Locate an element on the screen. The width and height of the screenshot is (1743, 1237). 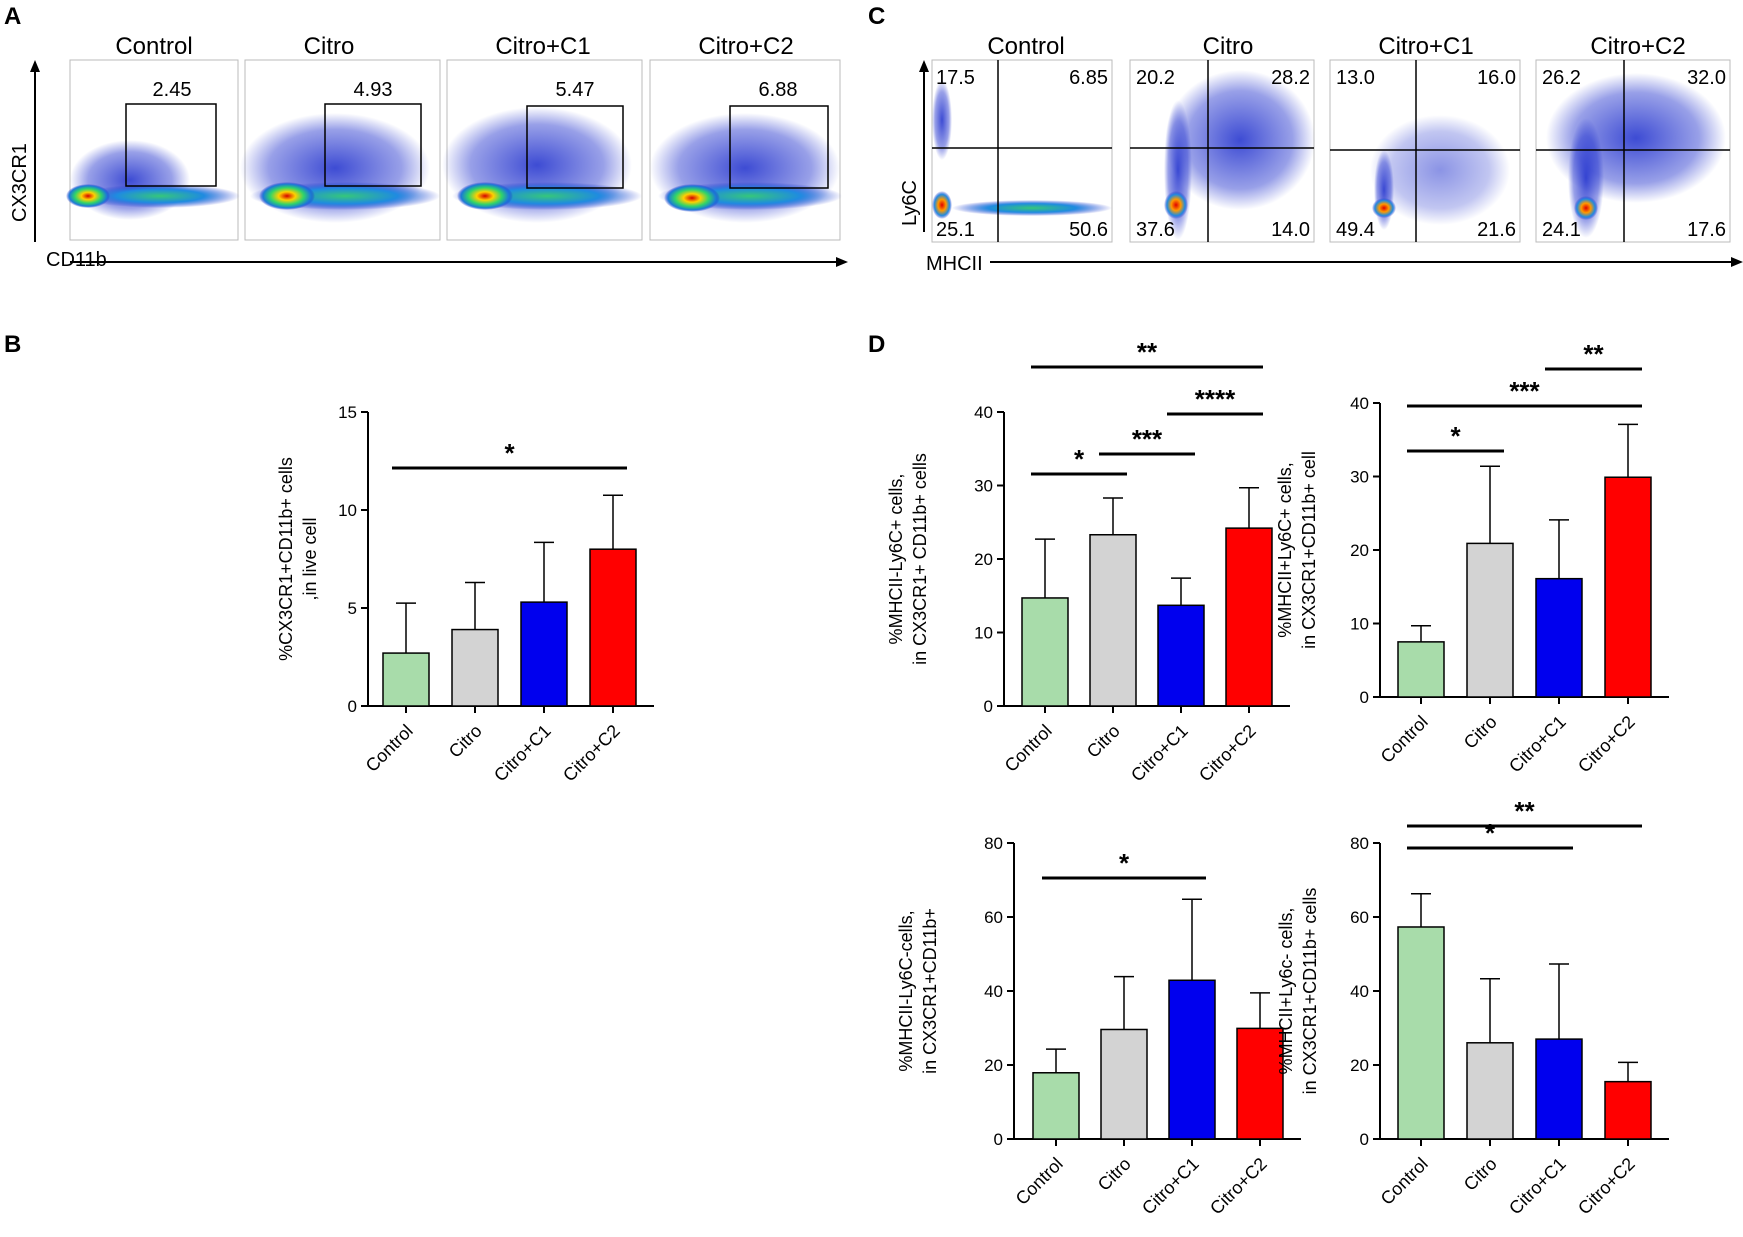
flow-plot-a-citro-c2: Citro+C2 6.88 is located at coordinates (745, 137).